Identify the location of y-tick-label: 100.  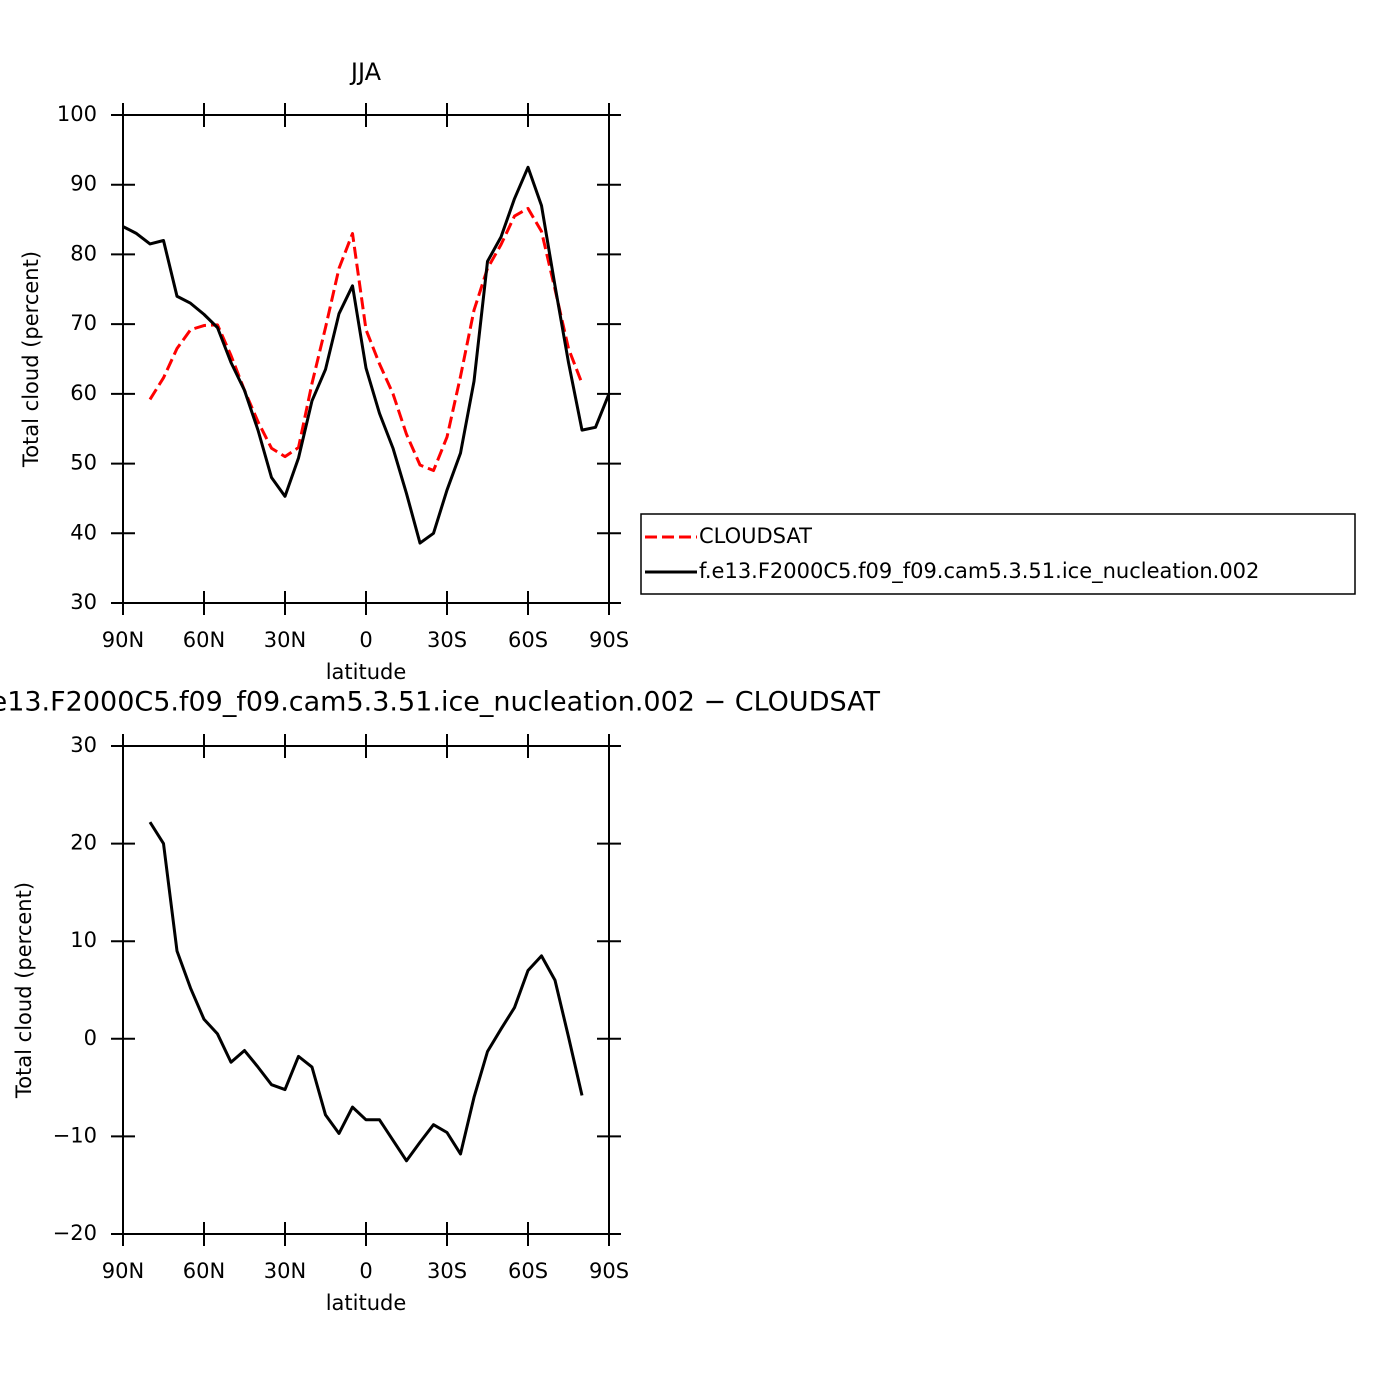
(77, 114).